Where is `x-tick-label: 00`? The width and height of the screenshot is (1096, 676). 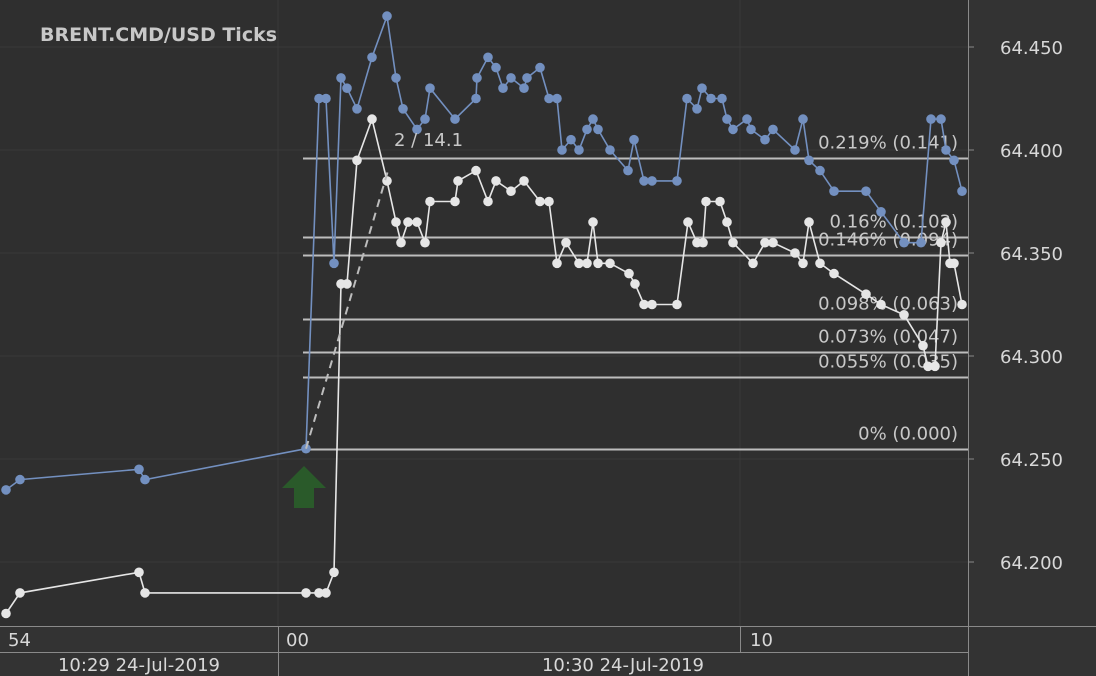 x-tick-label: 00 is located at coordinates (297, 640).